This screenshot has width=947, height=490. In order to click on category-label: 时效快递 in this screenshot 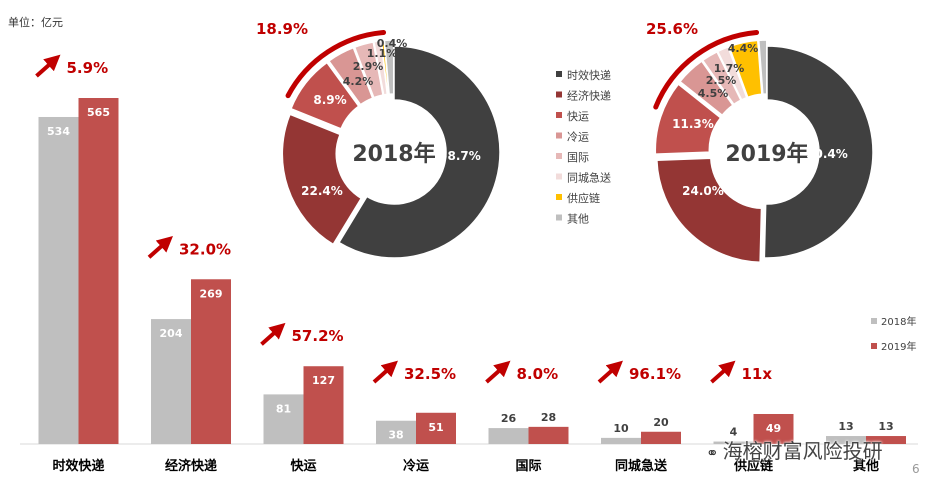, I will do `click(78, 466)`.